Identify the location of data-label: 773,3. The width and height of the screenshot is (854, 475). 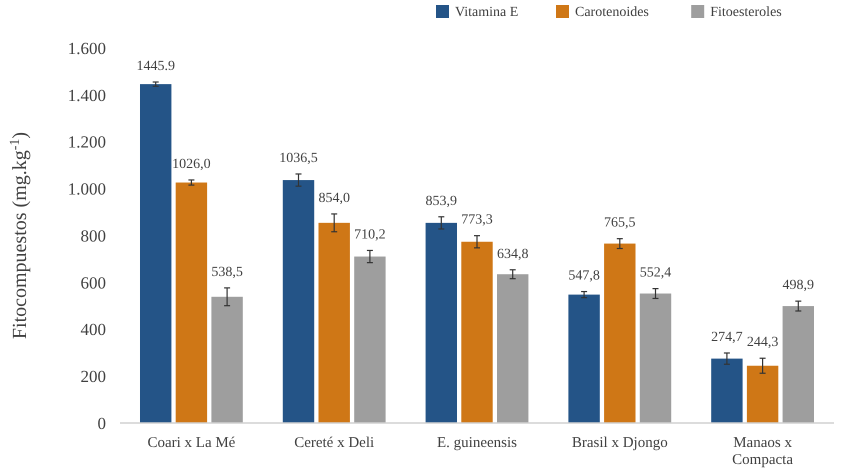
(477, 220).